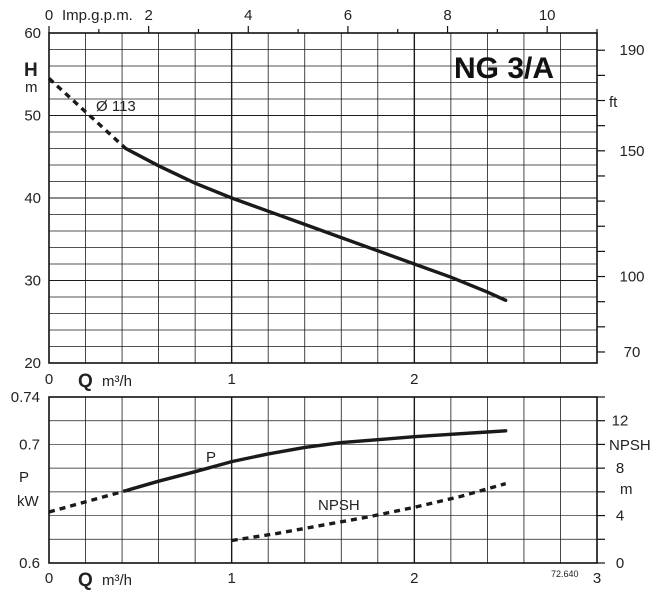 The image size is (657, 592). What do you see at coordinates (85, 580) in the screenshot?
I see `q-axis-label-lower: Q` at bounding box center [85, 580].